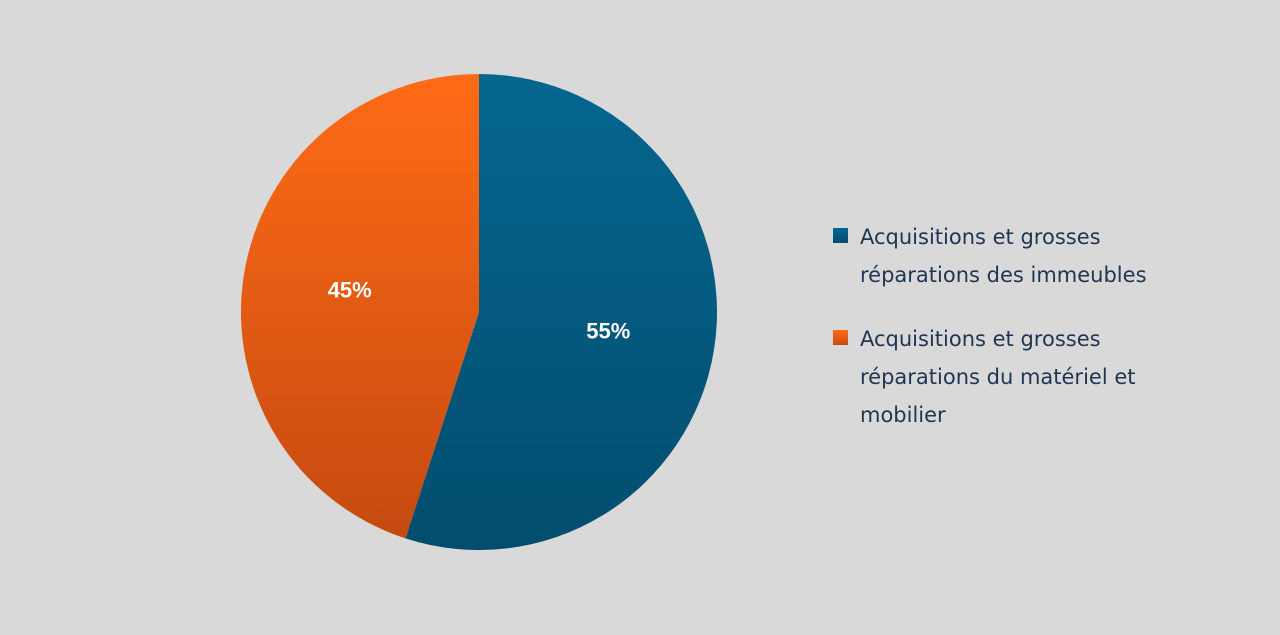  I want to click on legend-swatch-materiel, so click(840, 337).